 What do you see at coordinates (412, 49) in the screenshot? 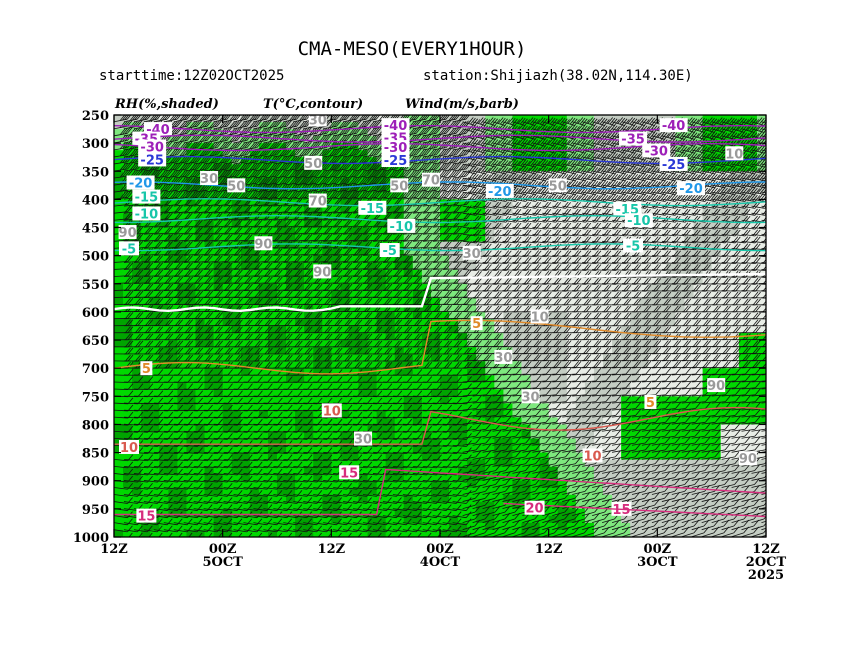
I see `chart-title: CMA-MESO(EVERY1HOUR)` at bounding box center [412, 49].